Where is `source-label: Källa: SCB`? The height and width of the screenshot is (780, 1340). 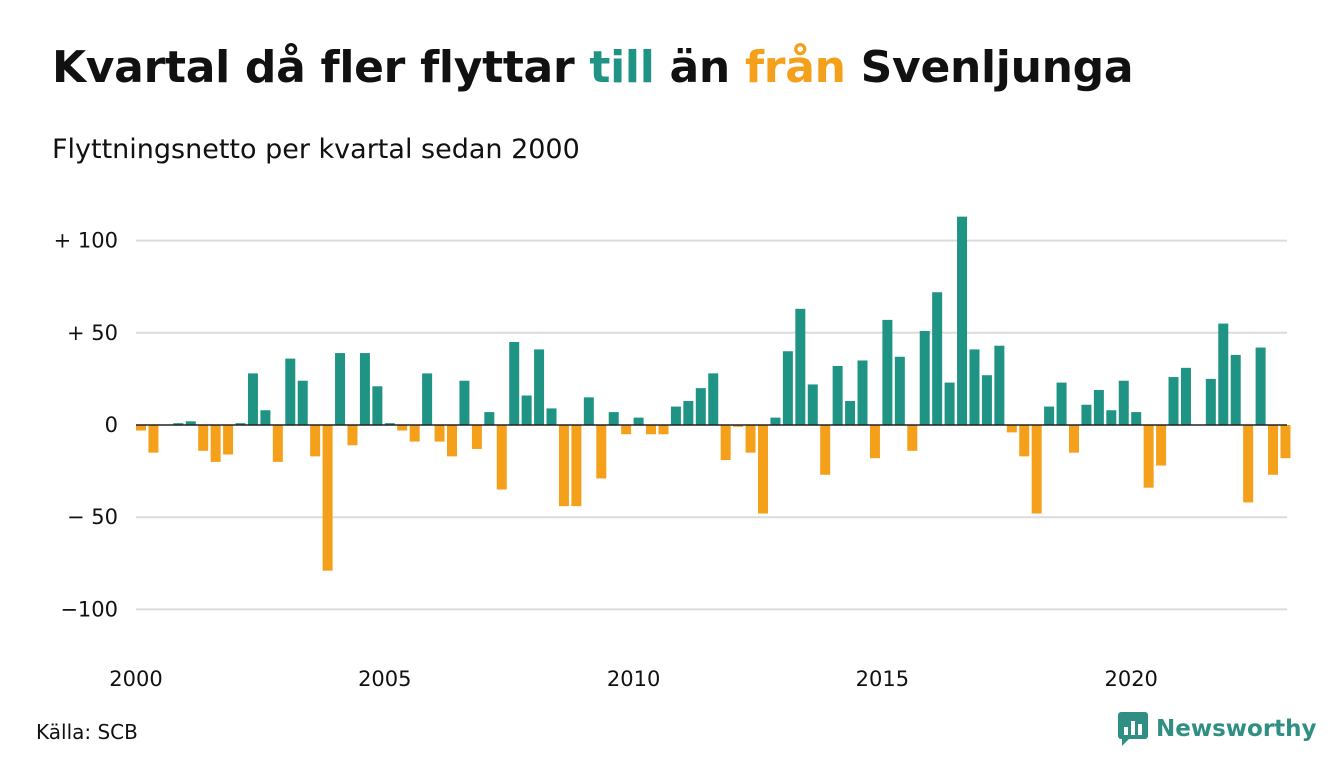
source-label: Källa: SCB is located at coordinates (87, 732).